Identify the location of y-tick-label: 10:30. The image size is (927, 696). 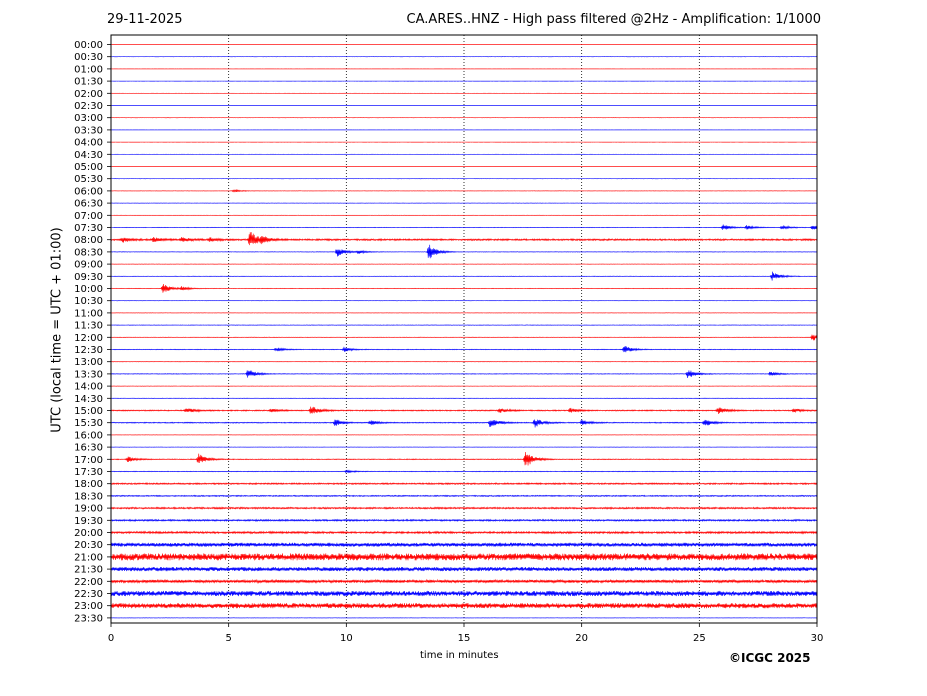
(88, 301).